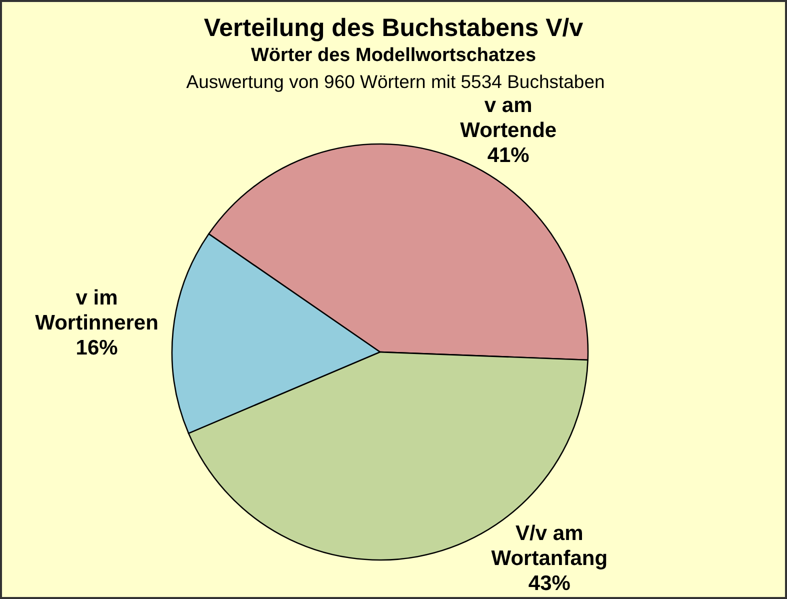  I want to click on chart-subtitle: Wörter des Modellwortschatzes, so click(393, 55).